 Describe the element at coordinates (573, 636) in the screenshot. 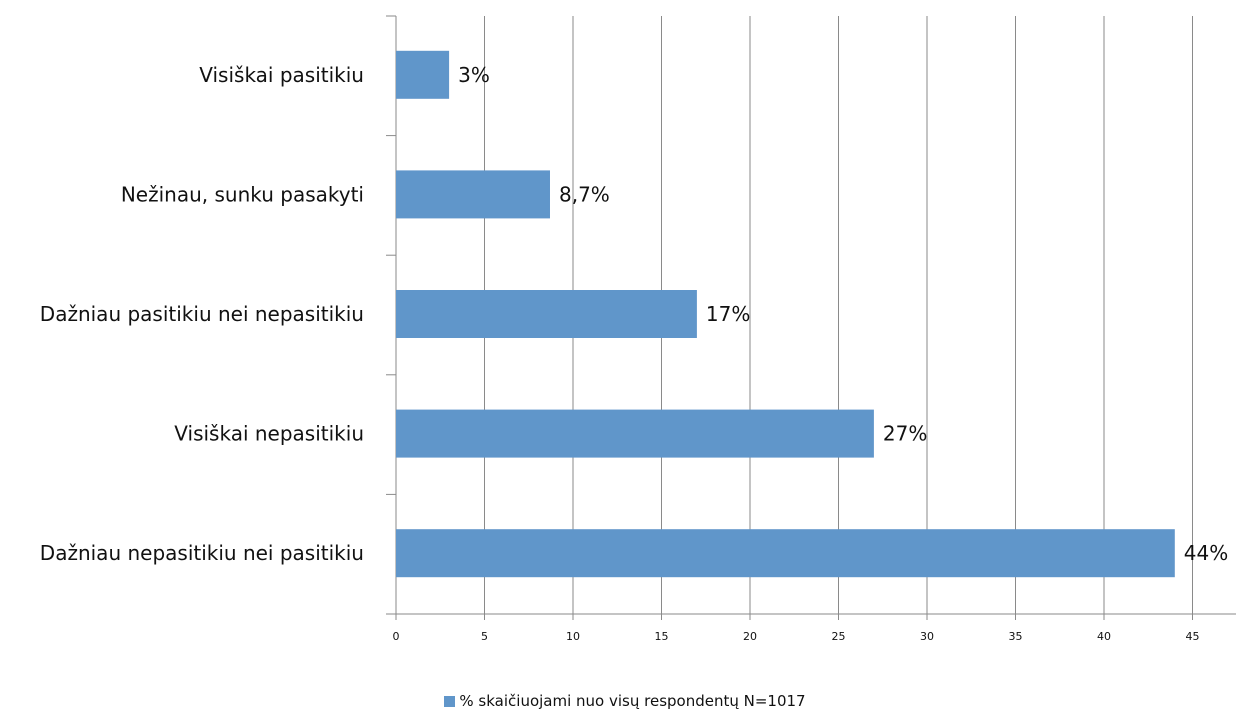

I see `x-tick-label: 10` at that location.